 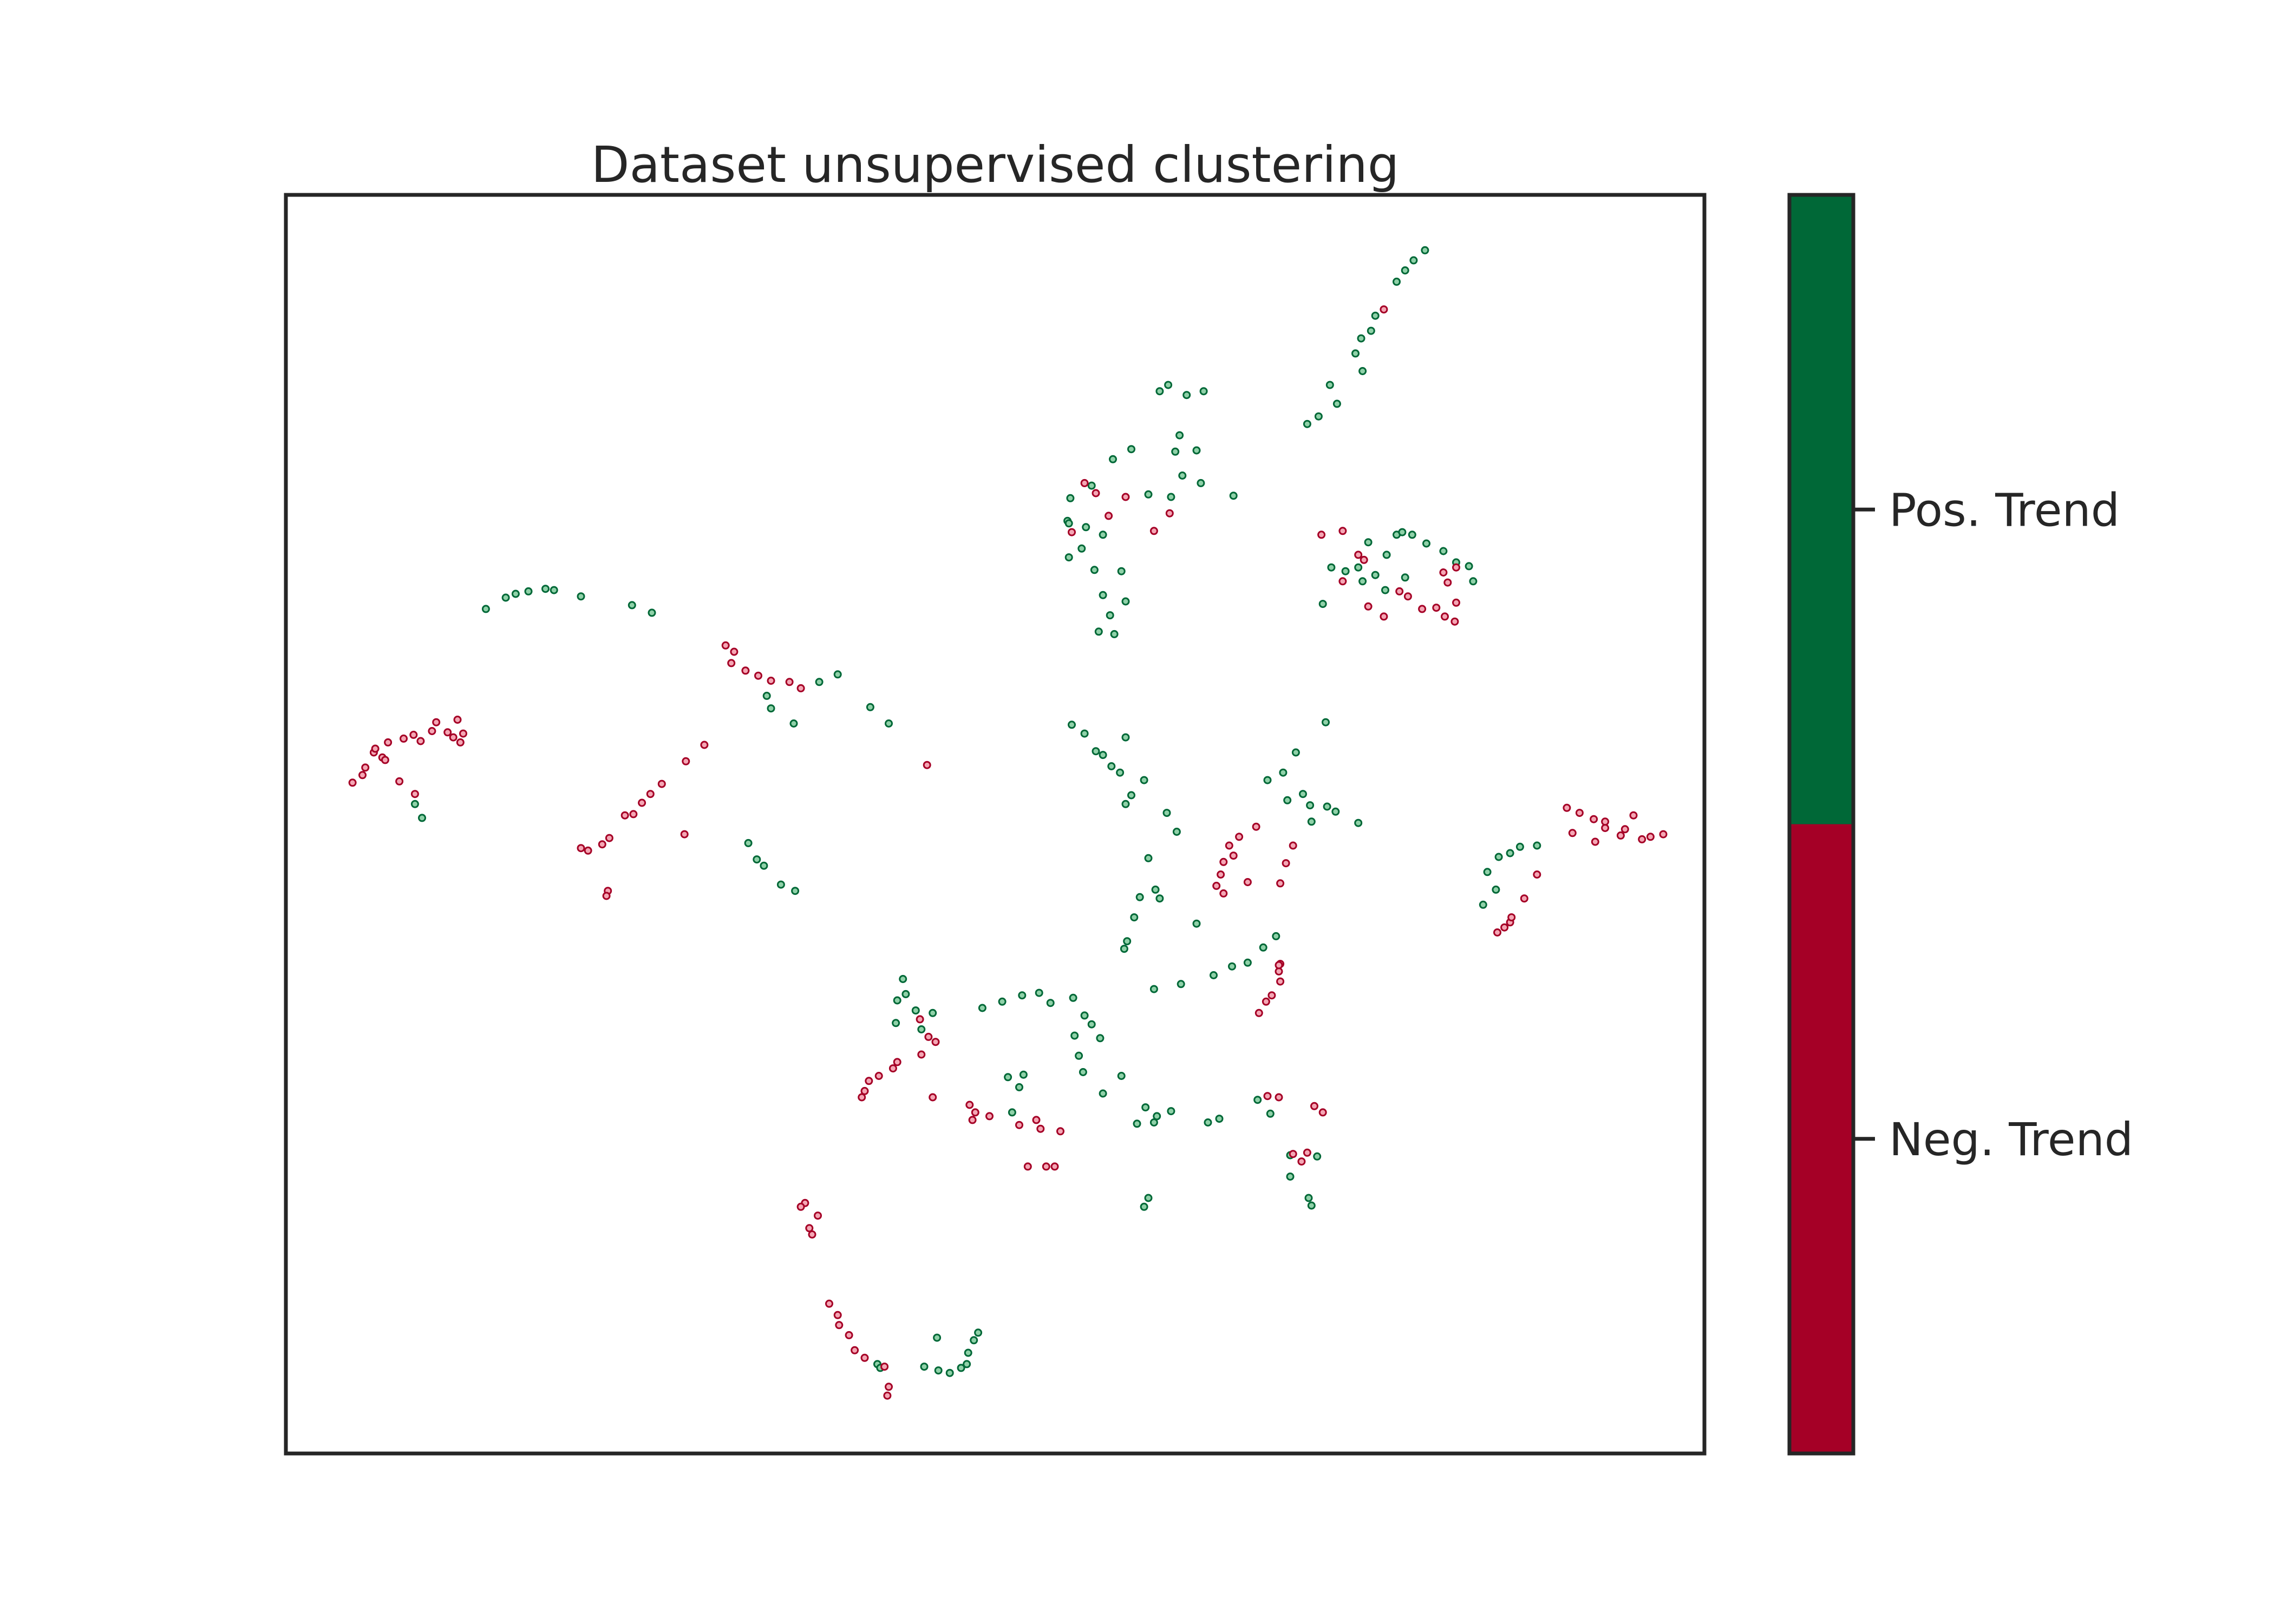 I want to click on colorbar-frame, so click(x=1821, y=824).